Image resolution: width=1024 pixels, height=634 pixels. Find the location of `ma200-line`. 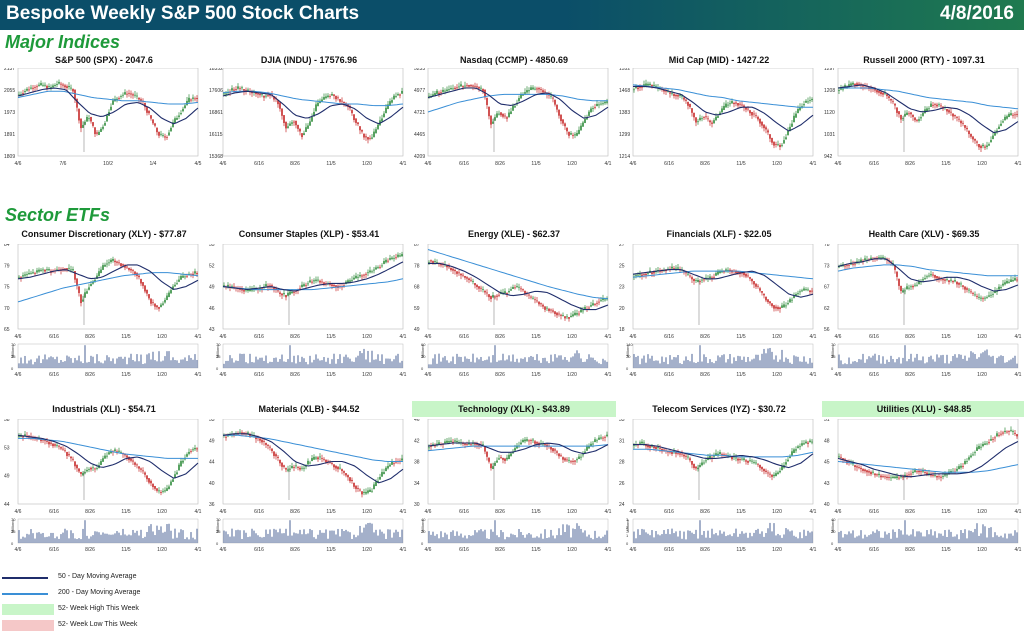

ma200-line is located at coordinates (928, 98).